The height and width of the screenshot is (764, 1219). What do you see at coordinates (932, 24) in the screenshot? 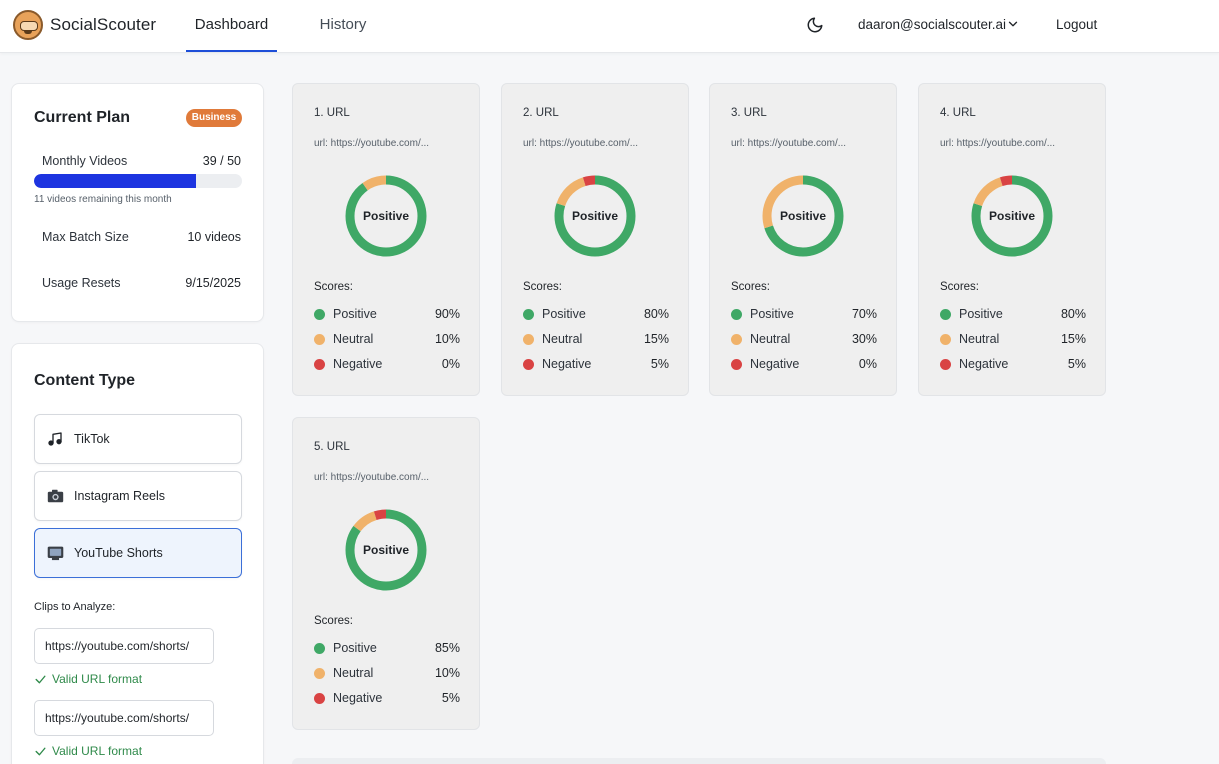
I see `user-email-menu: daaron@socialscouter.ai` at bounding box center [932, 24].